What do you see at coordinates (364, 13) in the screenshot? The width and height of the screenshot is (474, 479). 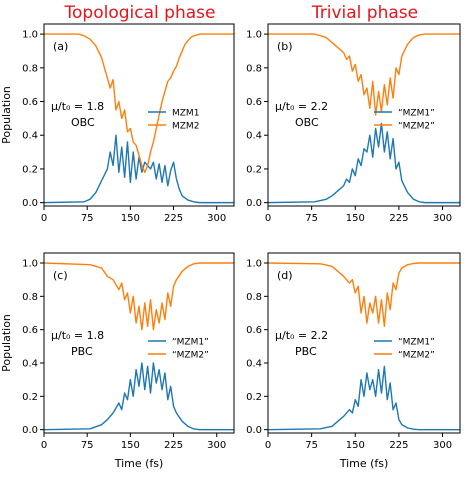 I see `column-title-trivial: Trivial phase` at bounding box center [364, 13].